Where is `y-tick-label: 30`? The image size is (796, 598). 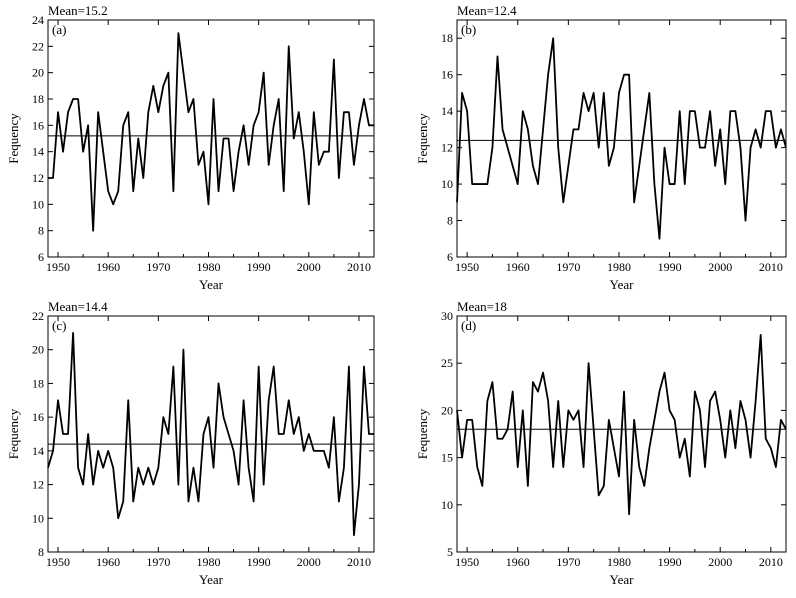 y-tick-label: 30 is located at coordinates (447, 316).